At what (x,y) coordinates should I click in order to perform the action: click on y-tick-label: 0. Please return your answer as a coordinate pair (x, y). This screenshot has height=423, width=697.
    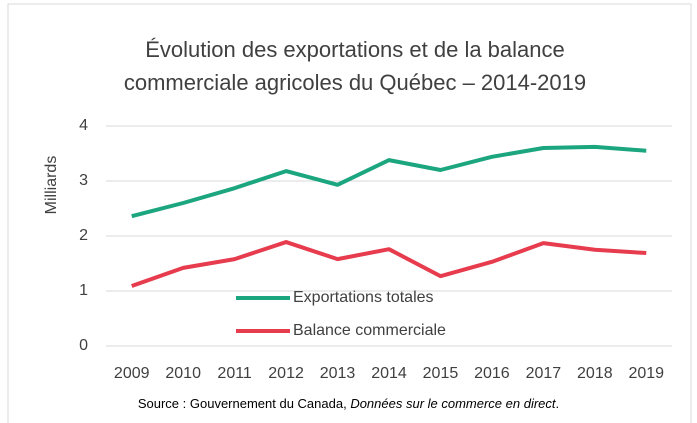
    Looking at the image, I should click on (83, 345).